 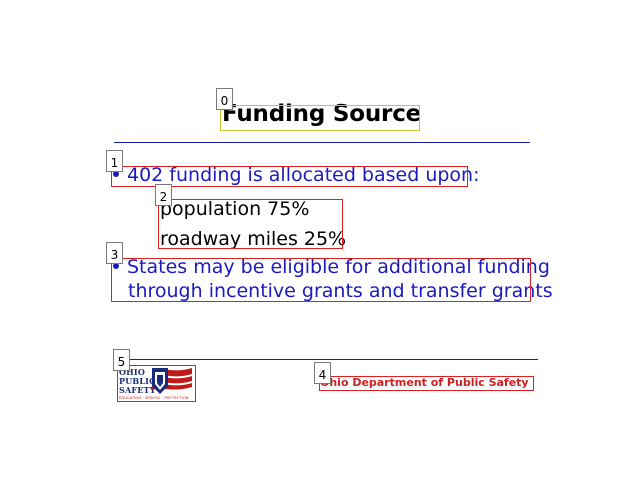 What do you see at coordinates (322, 142) in the screenshot?
I see `title-underline` at bounding box center [322, 142].